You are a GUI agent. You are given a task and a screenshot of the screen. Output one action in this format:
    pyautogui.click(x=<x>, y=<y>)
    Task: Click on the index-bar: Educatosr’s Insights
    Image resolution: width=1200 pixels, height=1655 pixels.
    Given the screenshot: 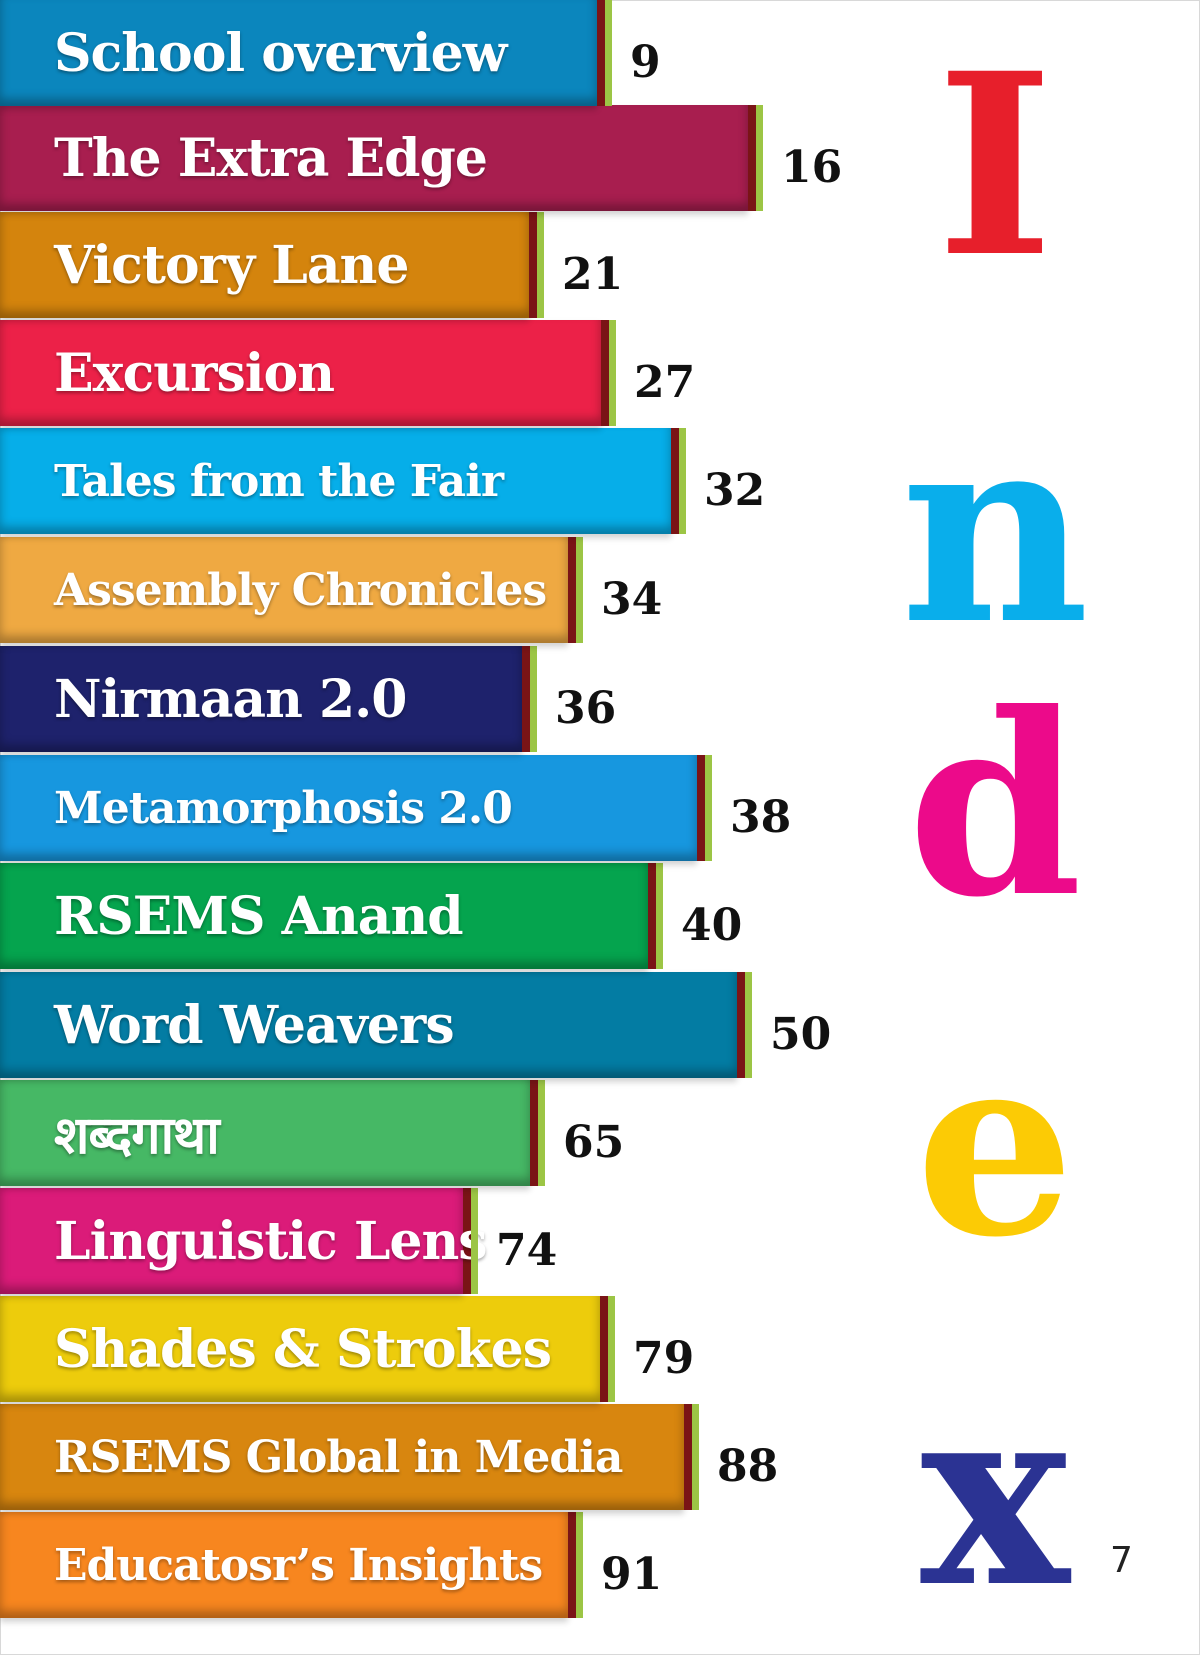 What is the action you would take?
    pyautogui.click(x=291, y=1565)
    